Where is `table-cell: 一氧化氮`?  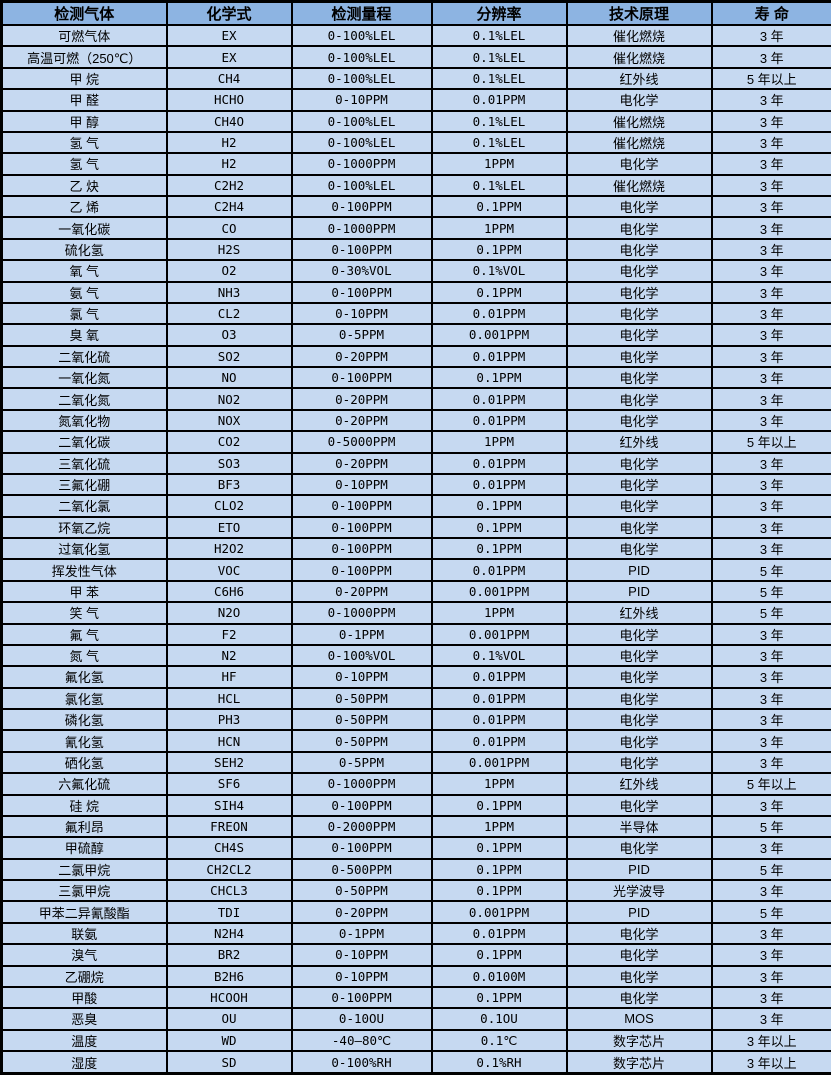
table-cell: 一氧化氮 is located at coordinates (84, 377).